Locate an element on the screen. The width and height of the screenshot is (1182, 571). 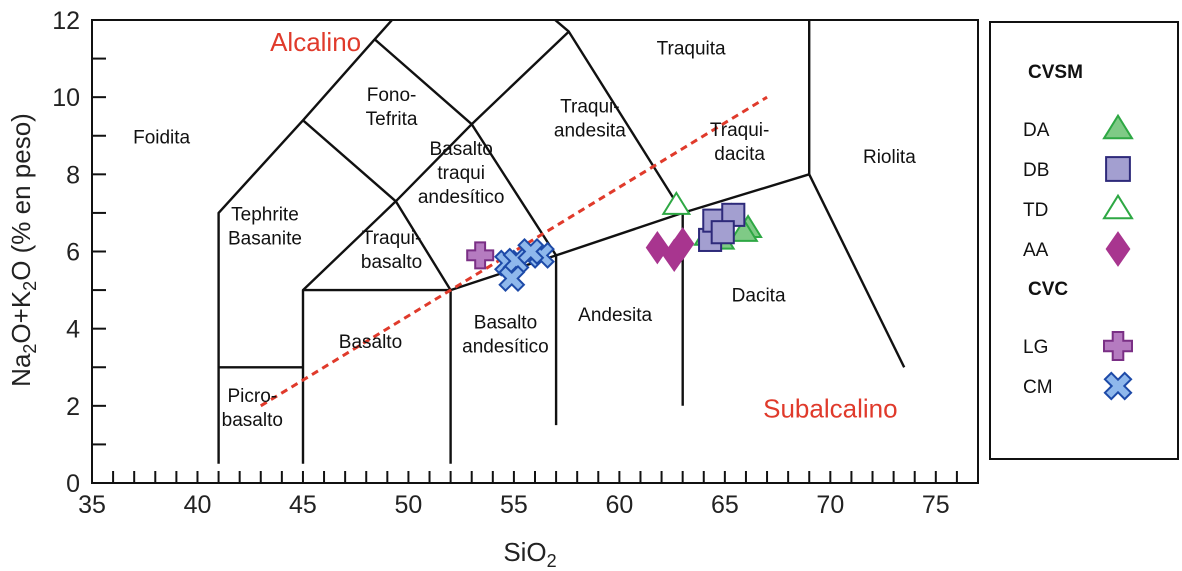
y-tick-label: 0 is located at coordinates (73, 484).